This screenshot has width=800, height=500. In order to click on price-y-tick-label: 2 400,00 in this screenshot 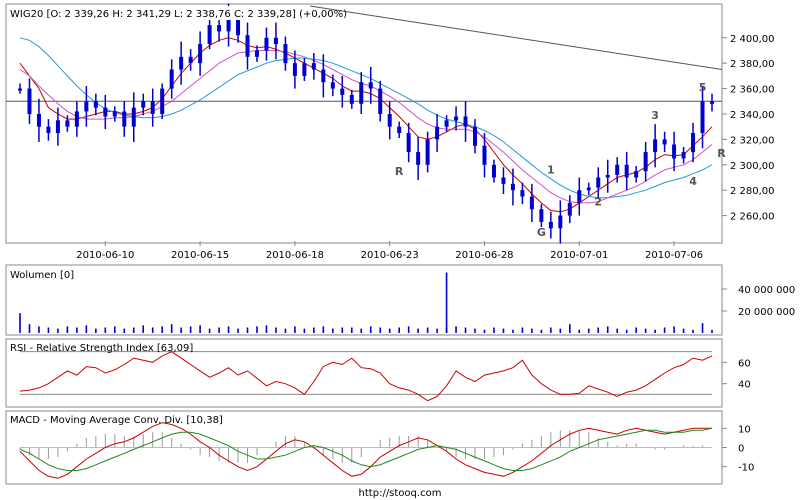, I will do `click(752, 39)`.